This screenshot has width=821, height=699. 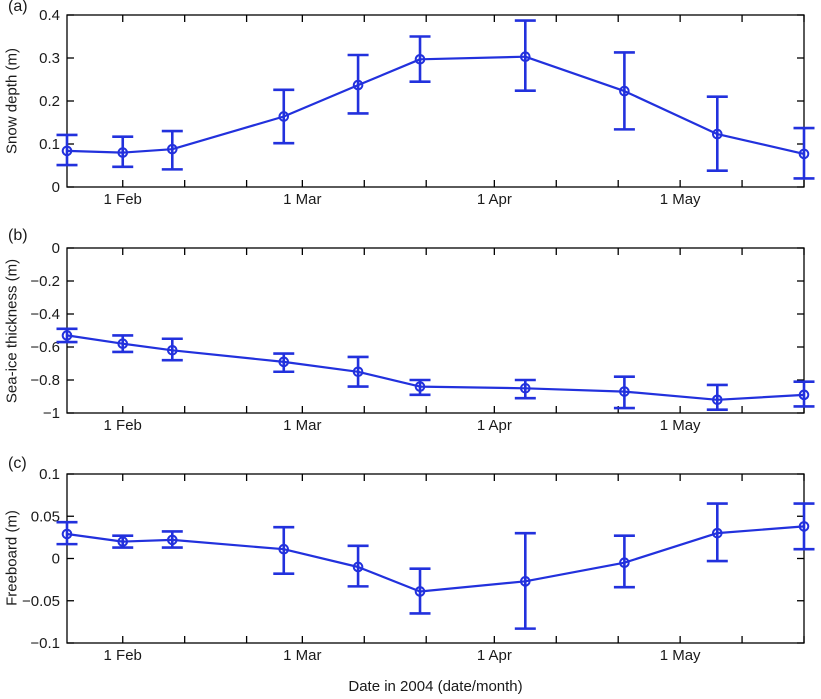 I want to click on y-tick-label: 0.3, so click(x=49, y=58).